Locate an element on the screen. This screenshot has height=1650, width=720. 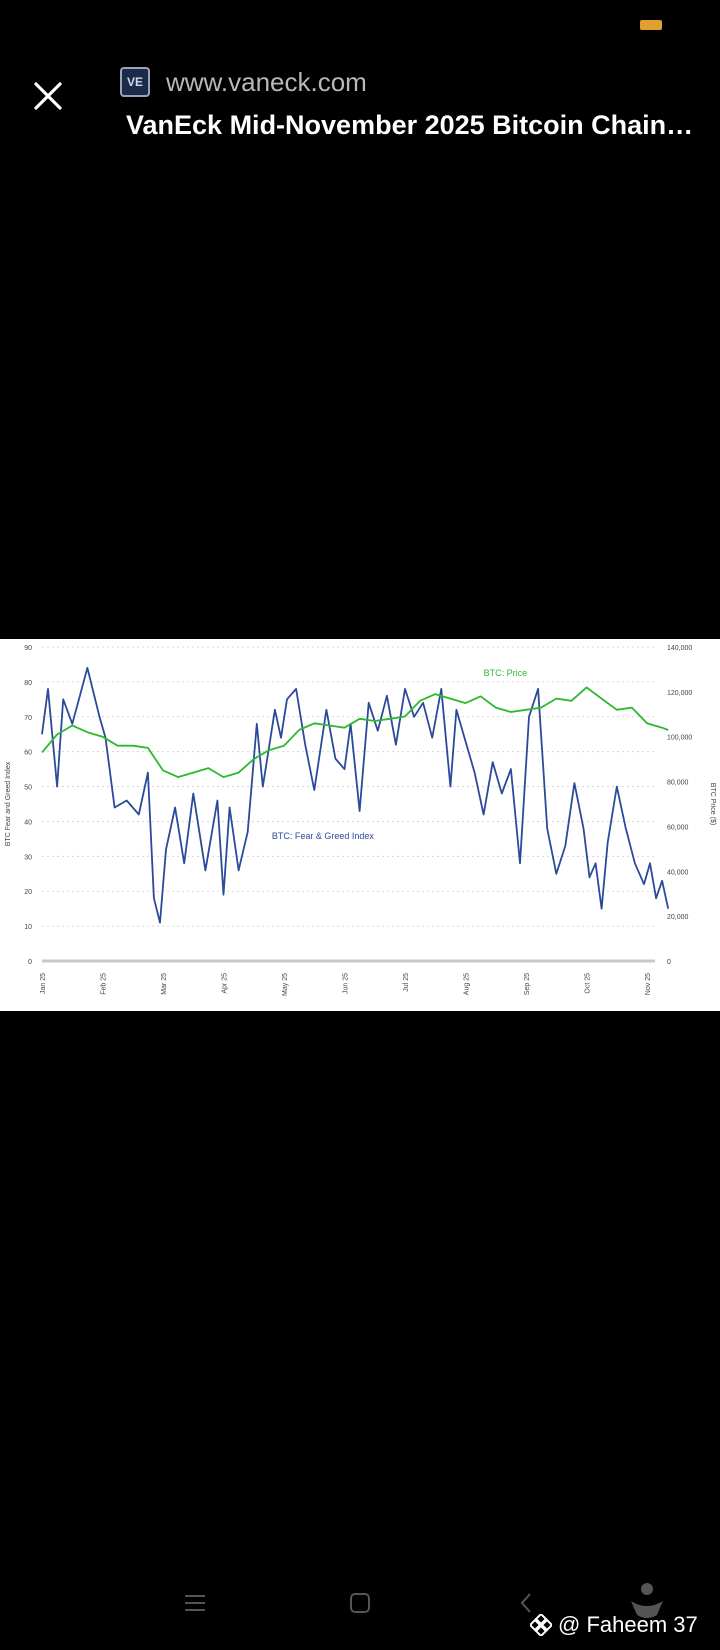
menu-button is located at coordinates (195, 1603).